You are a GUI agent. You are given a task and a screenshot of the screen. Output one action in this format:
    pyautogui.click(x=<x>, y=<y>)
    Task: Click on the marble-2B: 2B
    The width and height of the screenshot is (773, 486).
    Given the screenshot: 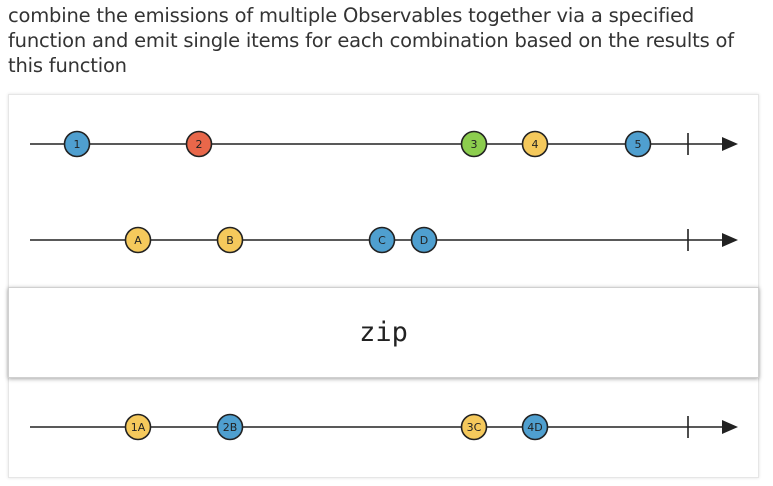 What is the action you would take?
    pyautogui.click(x=230, y=427)
    